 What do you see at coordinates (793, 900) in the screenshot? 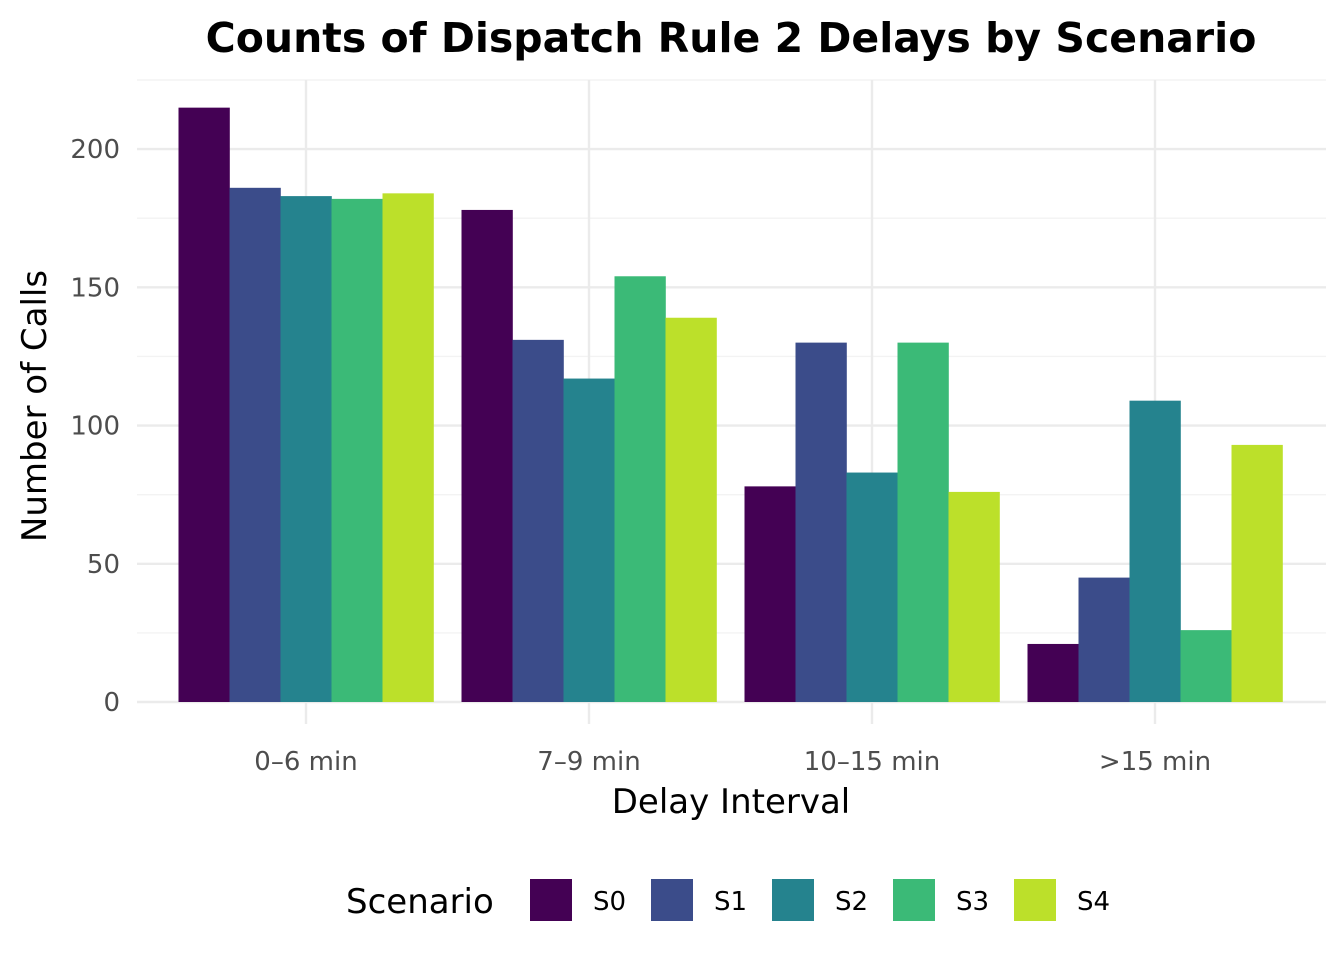
I see `legend-key-s2` at bounding box center [793, 900].